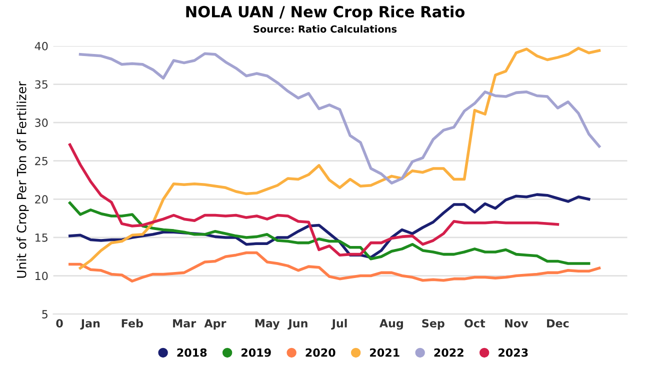 This screenshot has height=383, width=650. Describe the element at coordinates (41, 46) in the screenshot. I see `y-tick-label: 40` at that location.